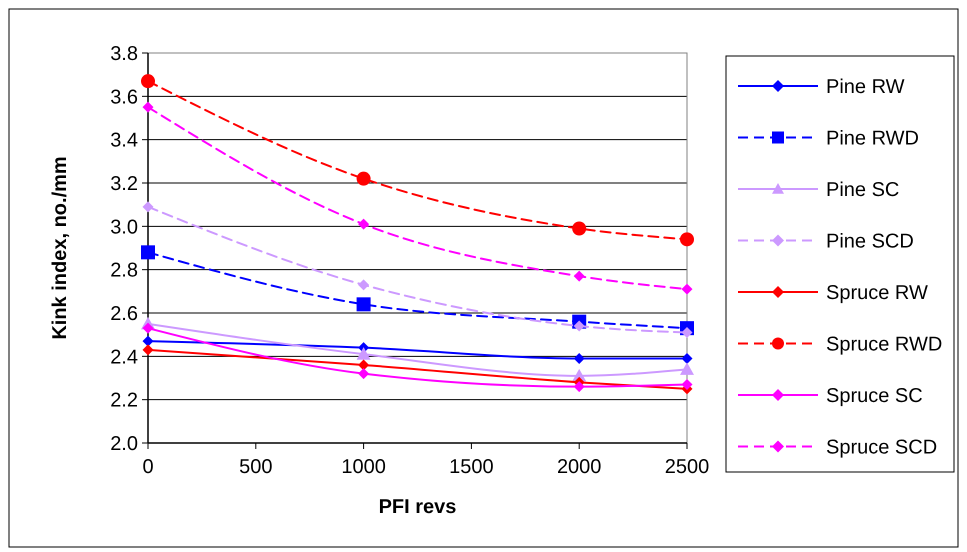 The image size is (967, 552). I want to click on x-tick-label: 1500, so click(471, 467).